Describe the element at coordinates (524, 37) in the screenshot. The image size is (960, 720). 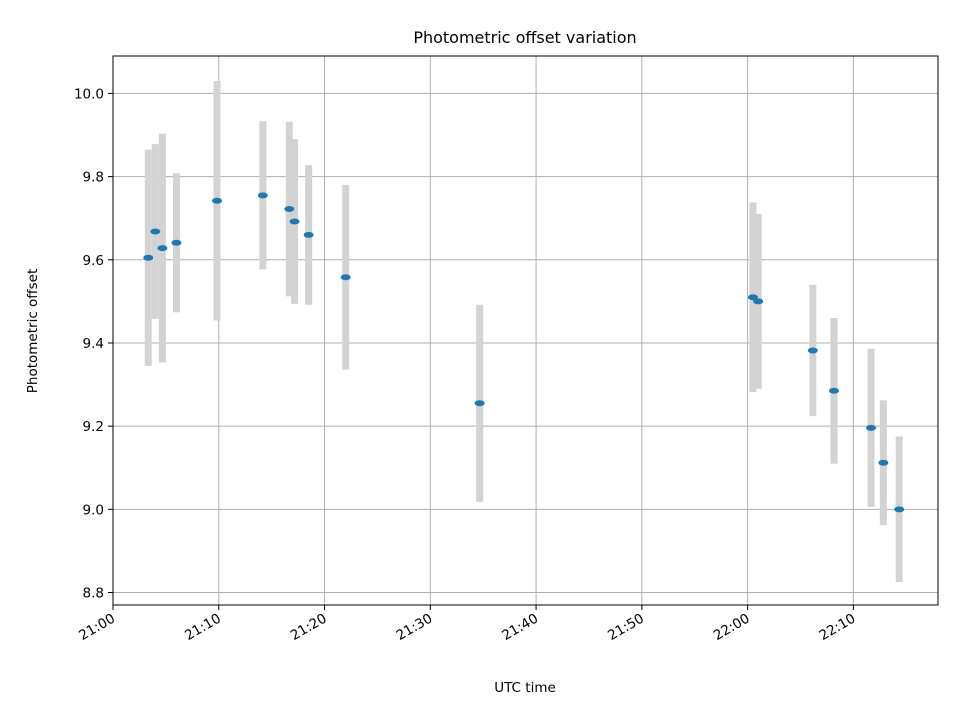
I see `chart-title: Photometric offset variation` at that location.